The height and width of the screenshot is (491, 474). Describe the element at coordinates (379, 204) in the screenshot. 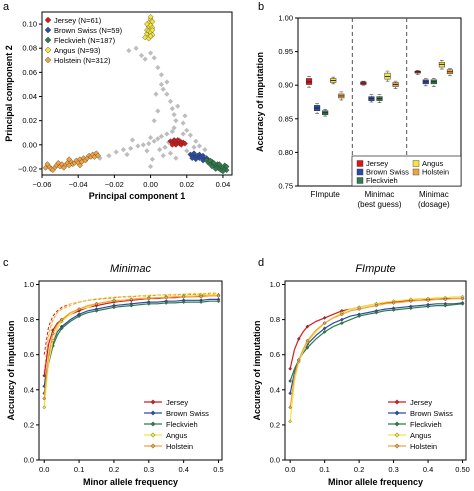

I see `group-label: (best guess)` at that location.